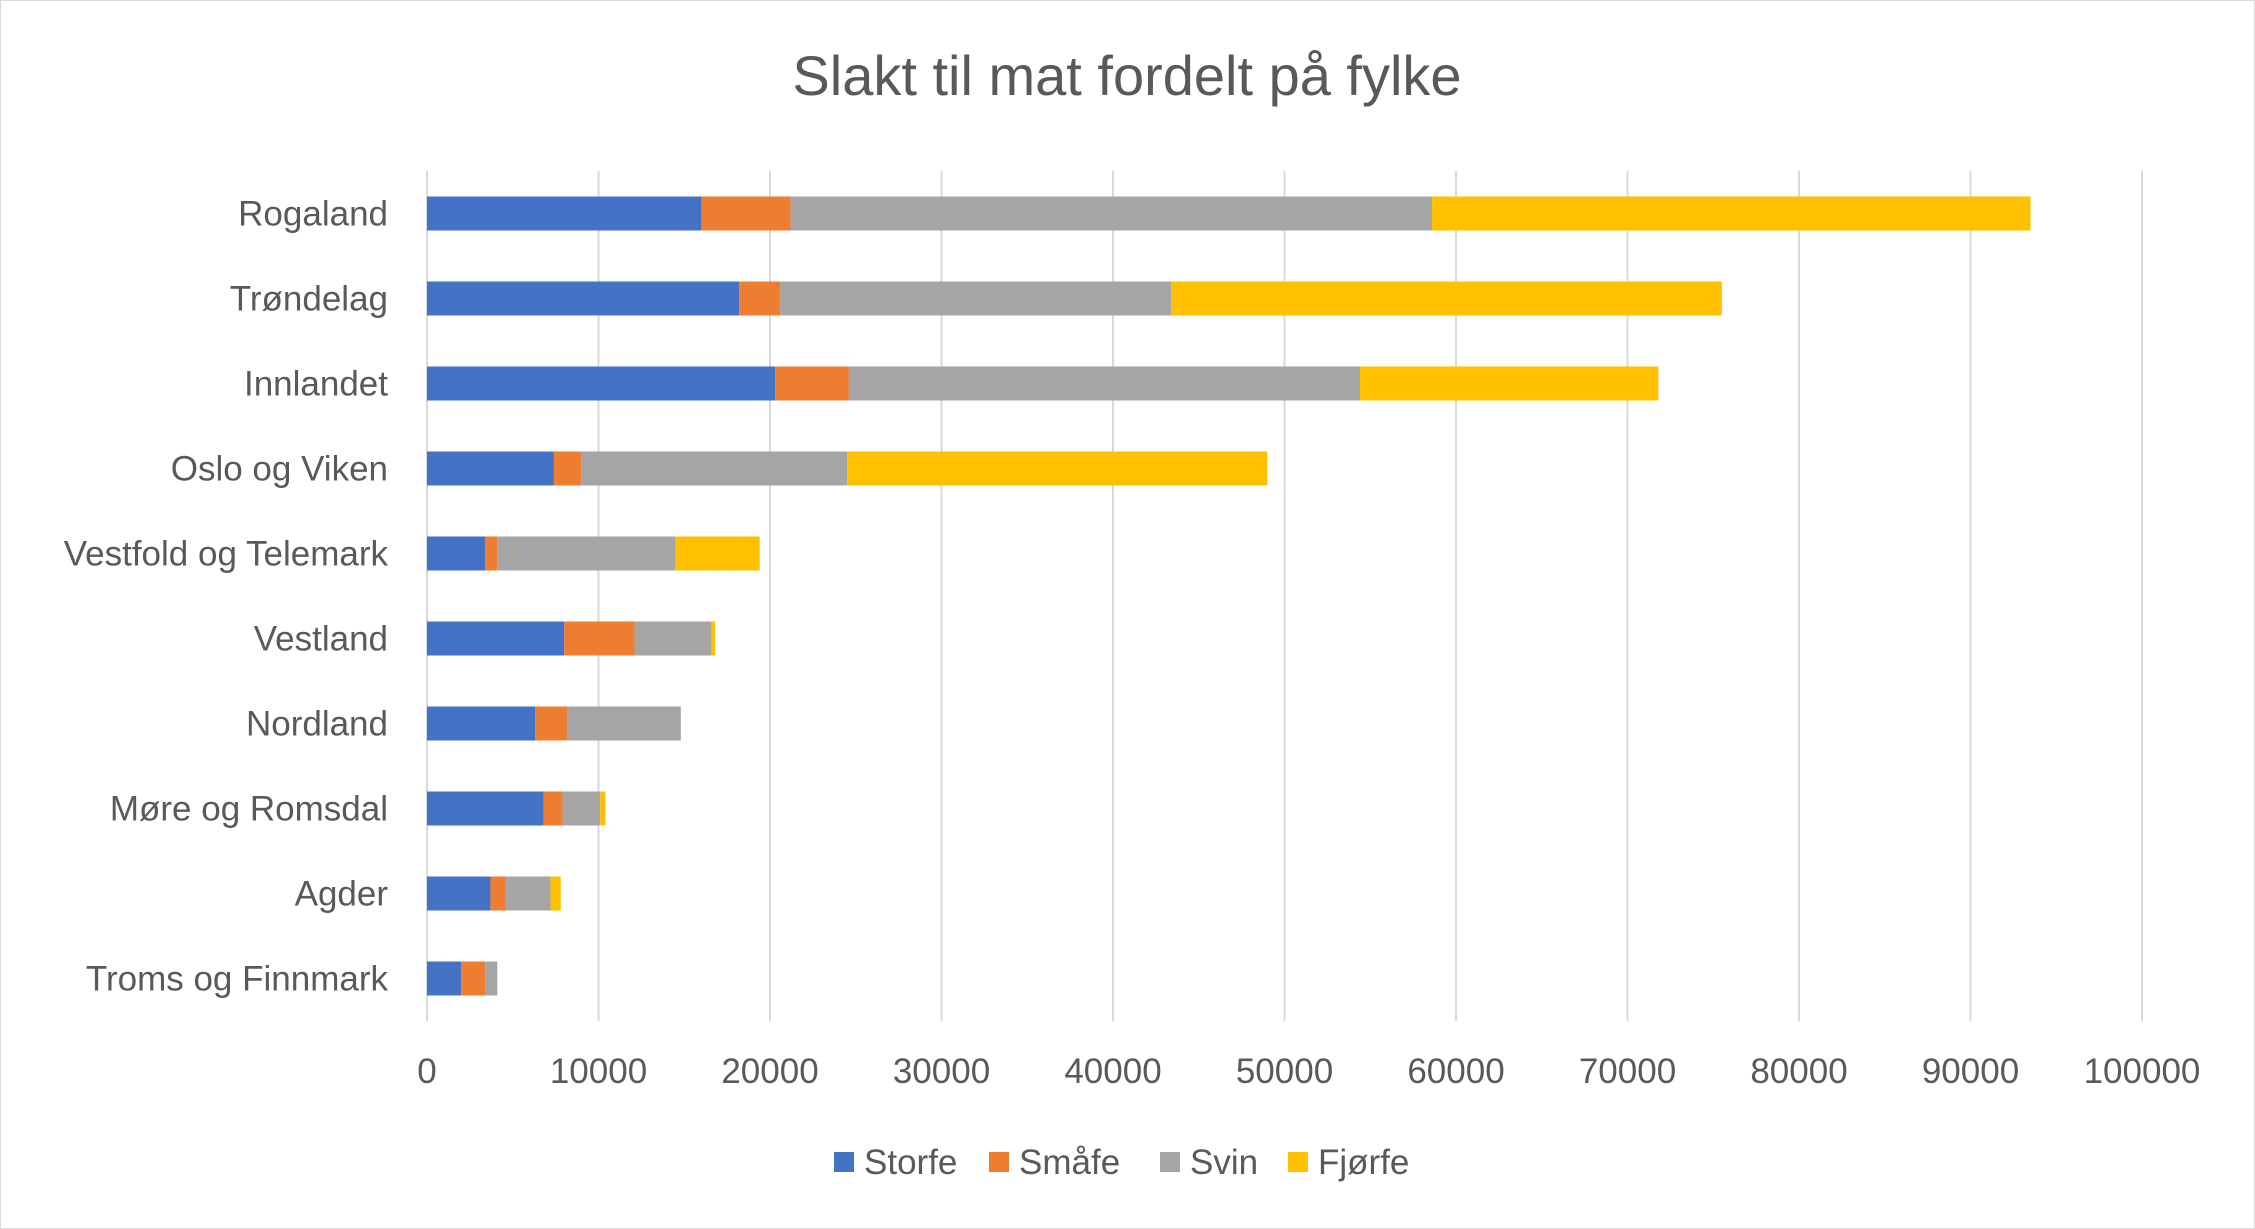 This screenshot has height=1229, width=2255. What do you see at coordinates (1170, 1162) in the screenshot?
I see `legend-swatch-svin` at bounding box center [1170, 1162].